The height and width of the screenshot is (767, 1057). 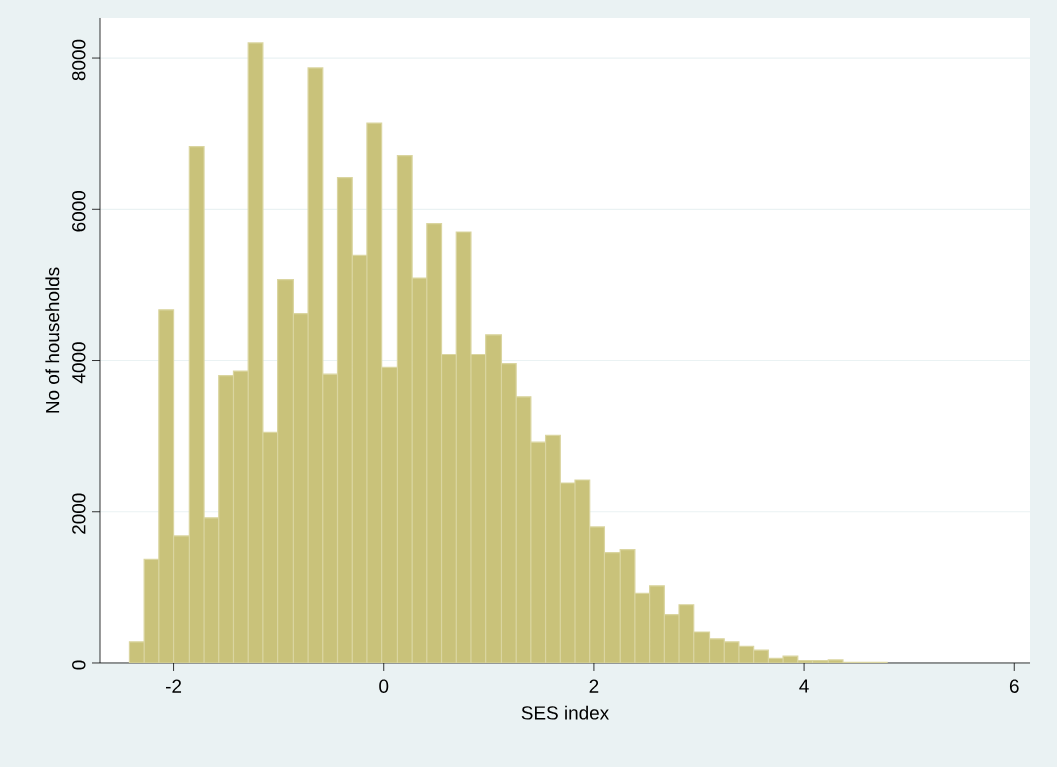 I want to click on y-axis-title: No of households, so click(x=52, y=340).